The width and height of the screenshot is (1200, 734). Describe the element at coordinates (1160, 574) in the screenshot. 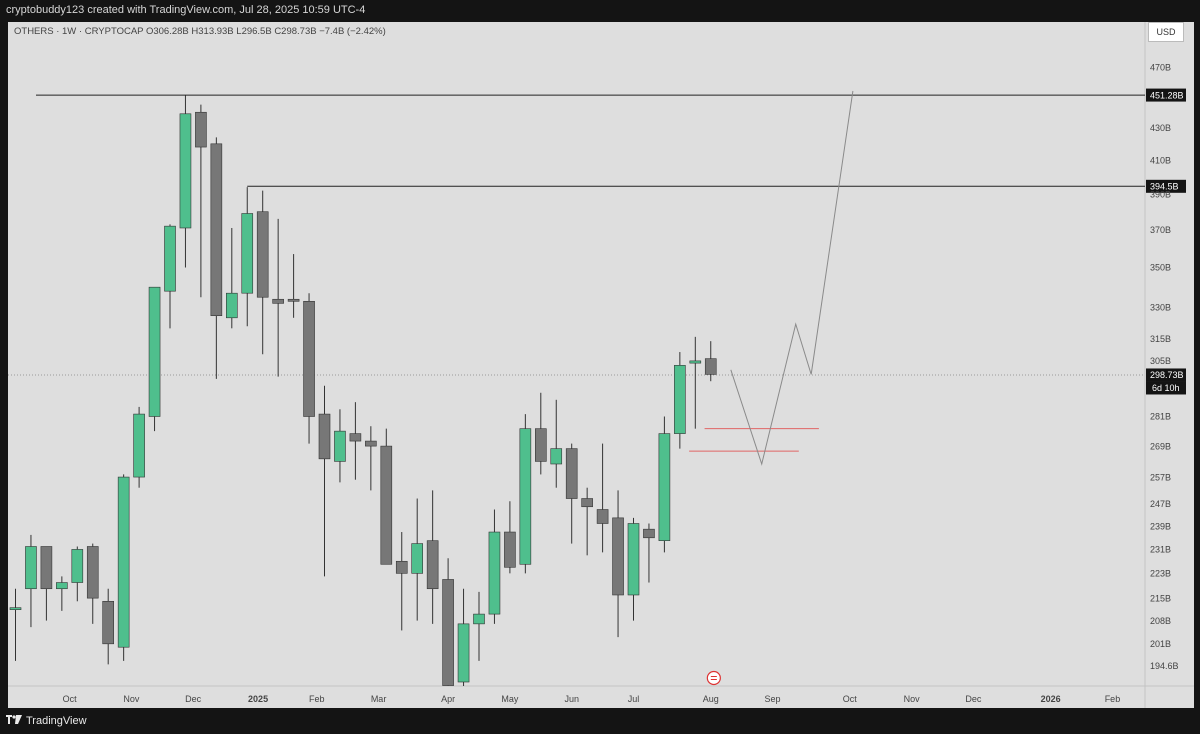

I see `price-tick-label: 223B` at that location.